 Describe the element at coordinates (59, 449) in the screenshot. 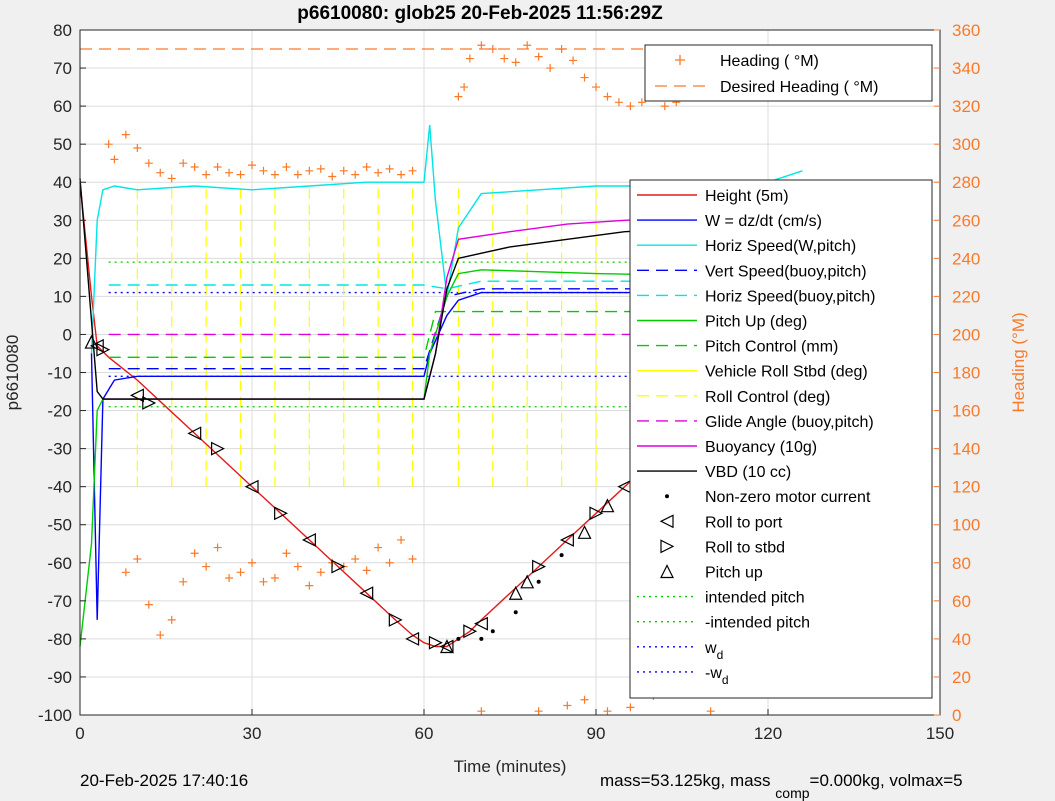

I see `y-tick-label: -30` at that location.